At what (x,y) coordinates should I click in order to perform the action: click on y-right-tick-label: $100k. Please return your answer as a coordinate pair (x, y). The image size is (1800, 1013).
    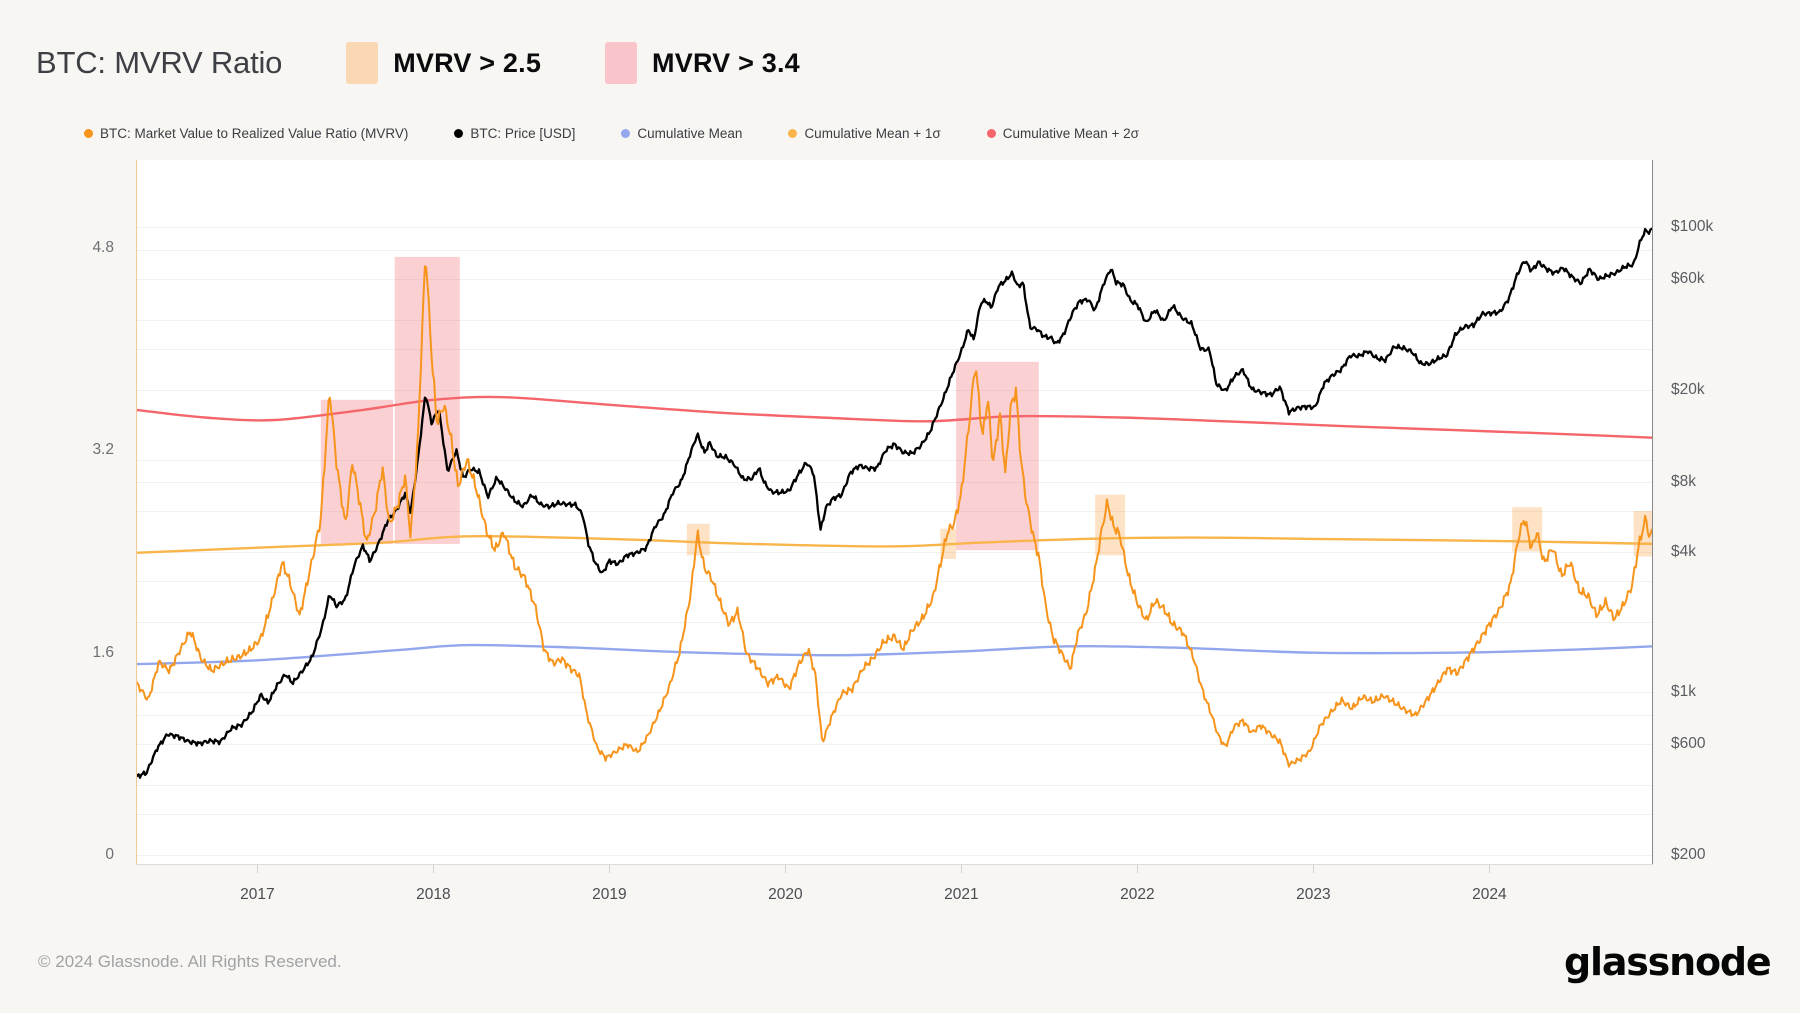
    Looking at the image, I should click on (1692, 226).